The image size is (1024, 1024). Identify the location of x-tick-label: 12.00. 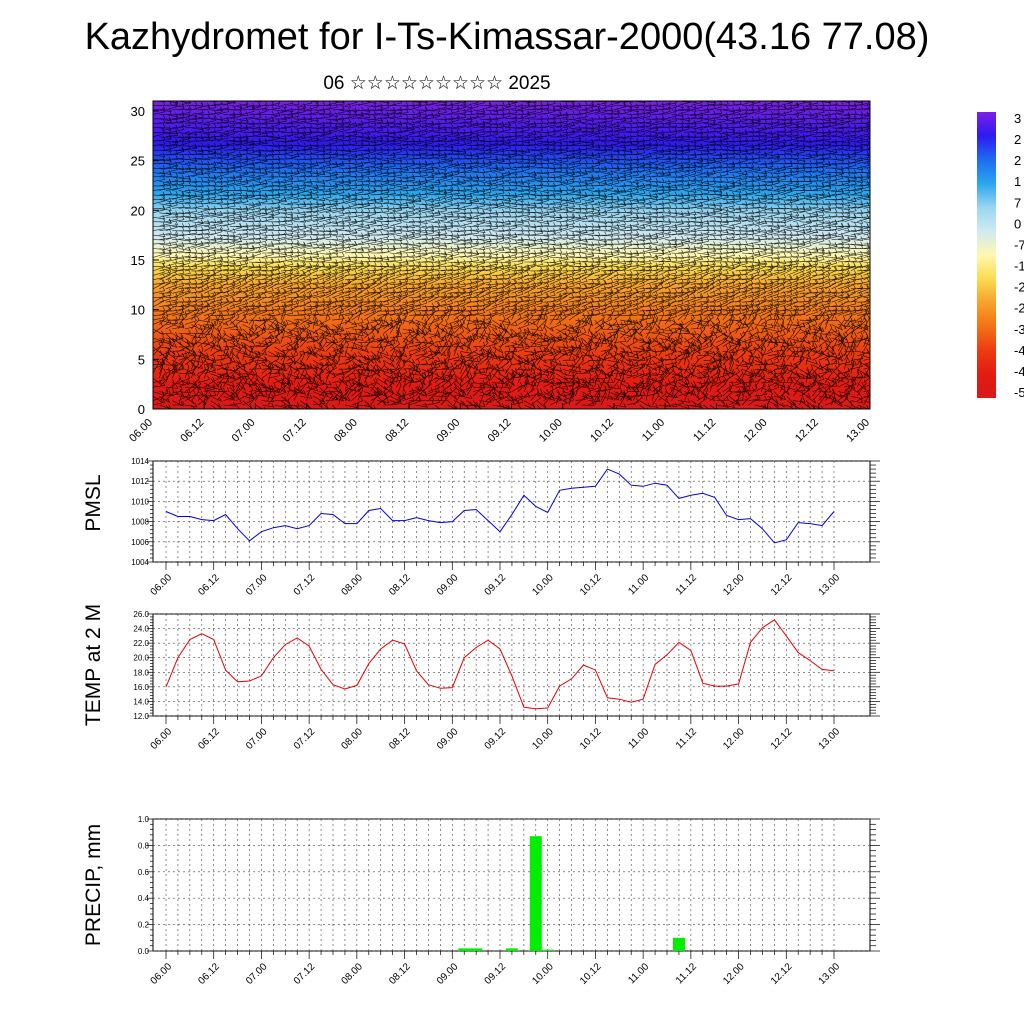
(756, 431).